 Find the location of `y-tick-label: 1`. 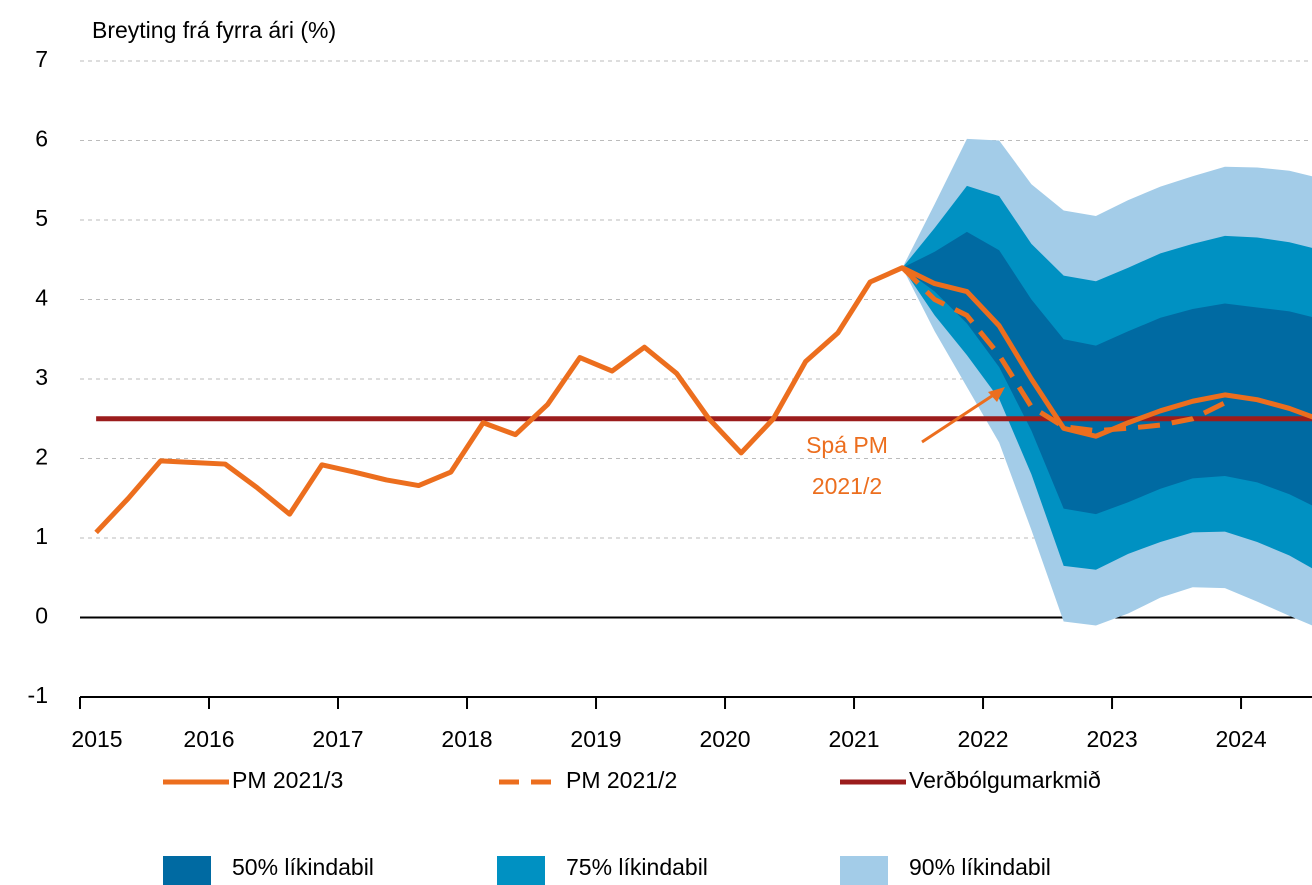

y-tick-label: 1 is located at coordinates (41, 536).